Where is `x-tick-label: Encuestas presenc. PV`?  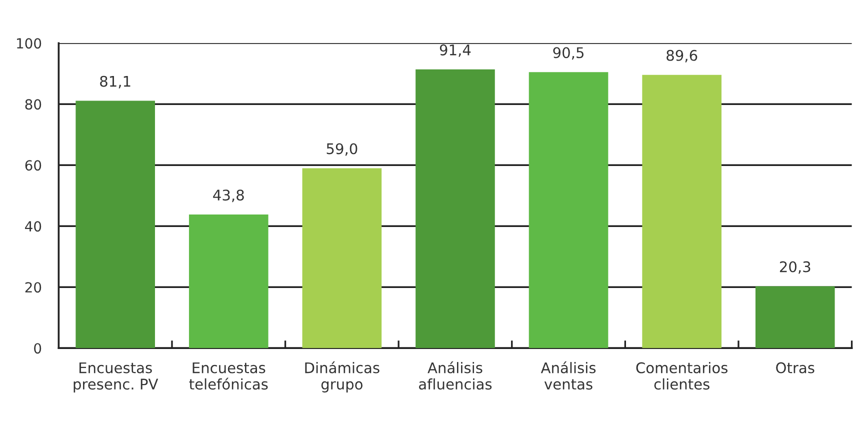
x-tick-label: Encuestas presenc. PV is located at coordinates (116, 377).